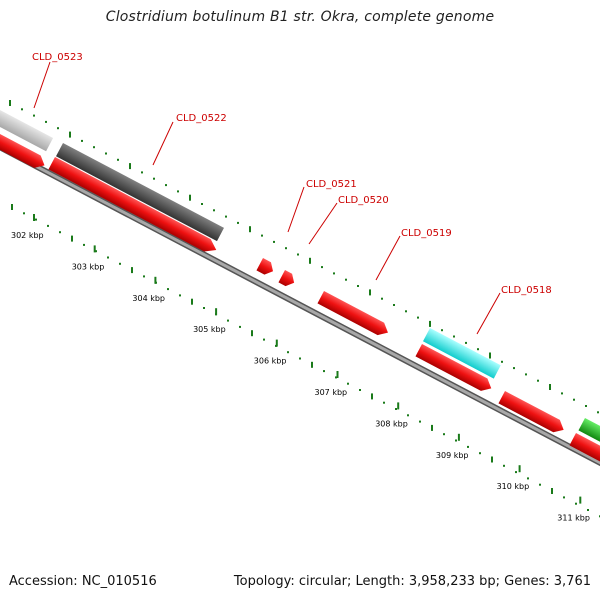 This screenshot has width=600, height=600. Describe the element at coordinates (331, 392) in the screenshot. I see `kbp-tick-label: 307 kbp` at that location.